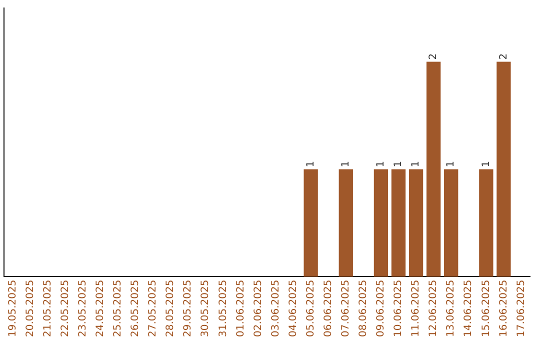 Image resolution: width=540 pixels, height=340 pixels. Describe the element at coordinates (240, 309) in the screenshot. I see `x-tick-label: 01.06.2025` at that location.